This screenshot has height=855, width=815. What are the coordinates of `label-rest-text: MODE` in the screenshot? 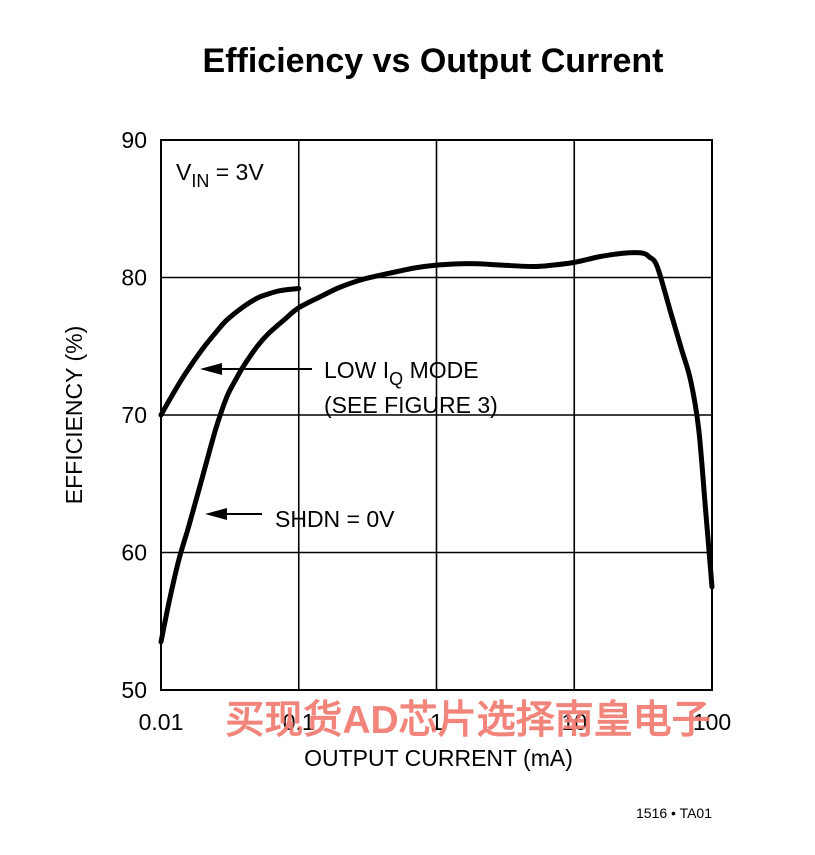 It's located at (440, 370).